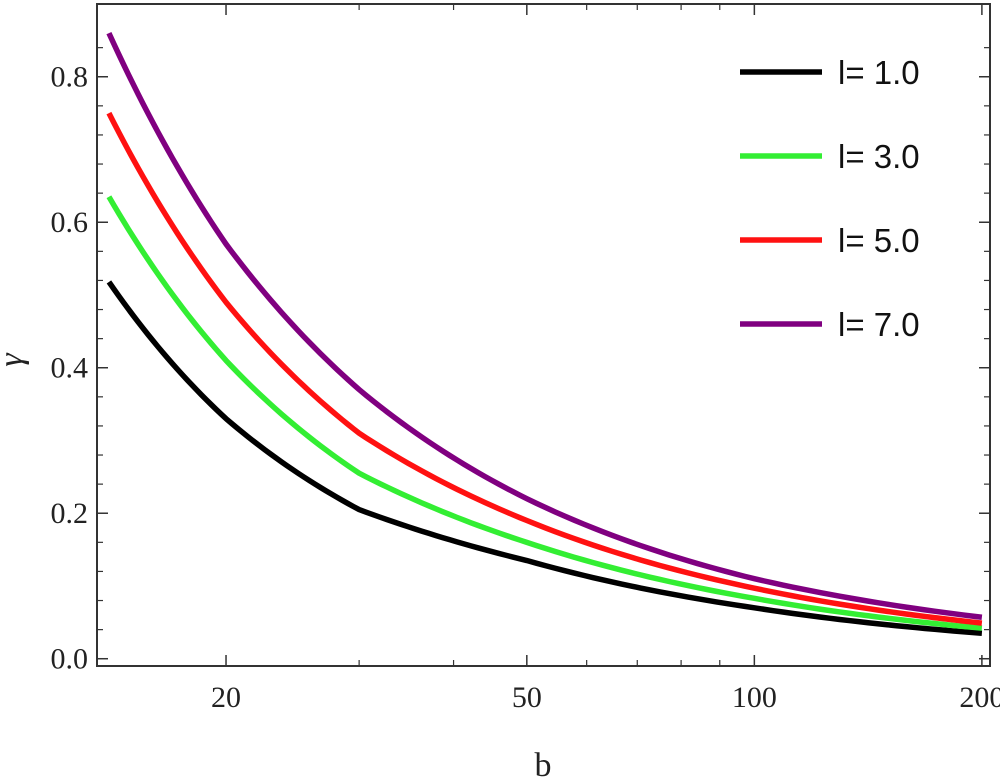  Describe the element at coordinates (70, 659) in the screenshot. I see `y-tick-label: 0.0` at that location.